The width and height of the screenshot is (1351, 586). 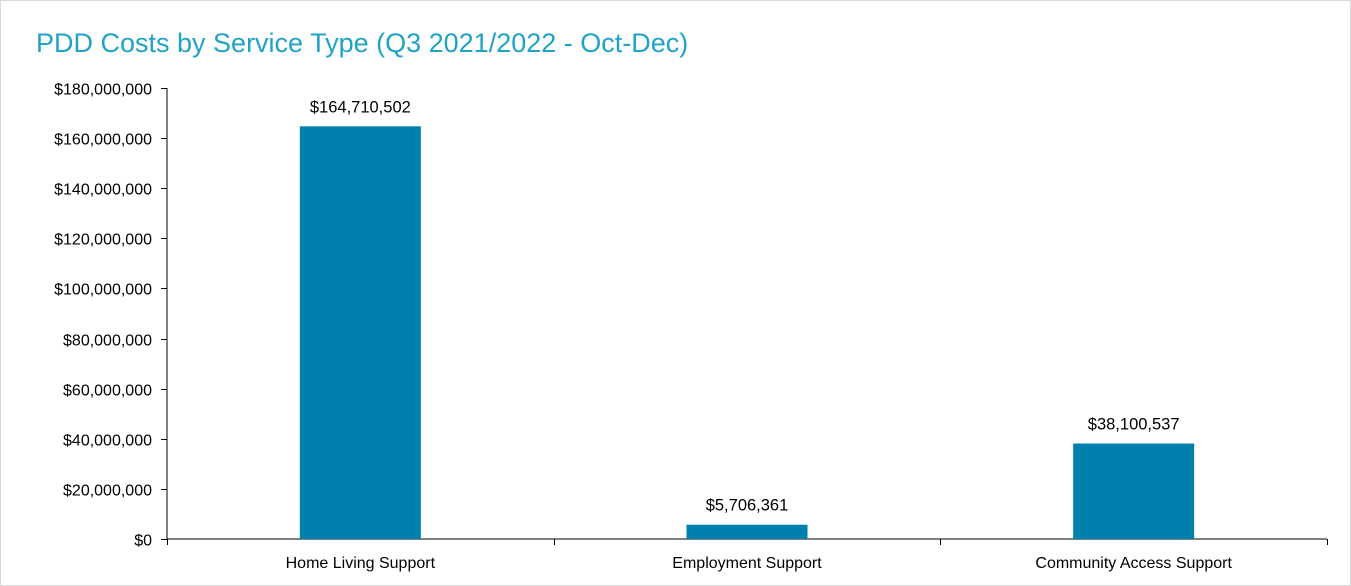 What do you see at coordinates (747, 506) in the screenshot?
I see `data-label: $5,706,361` at bounding box center [747, 506].